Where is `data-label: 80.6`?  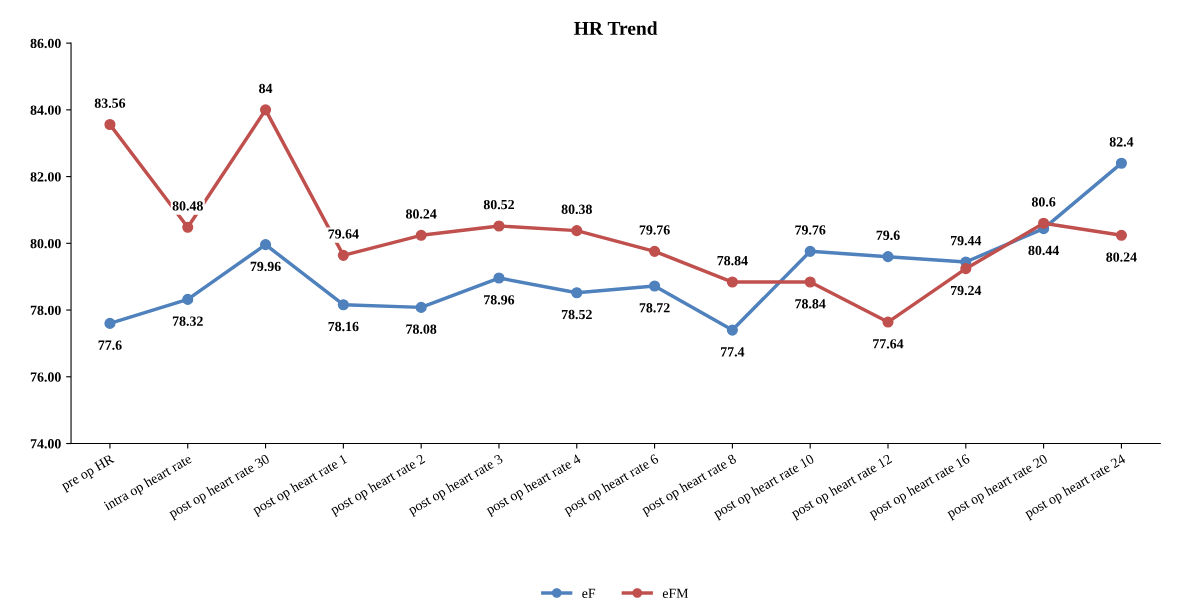
data-label: 80.6 is located at coordinates (1043, 202).